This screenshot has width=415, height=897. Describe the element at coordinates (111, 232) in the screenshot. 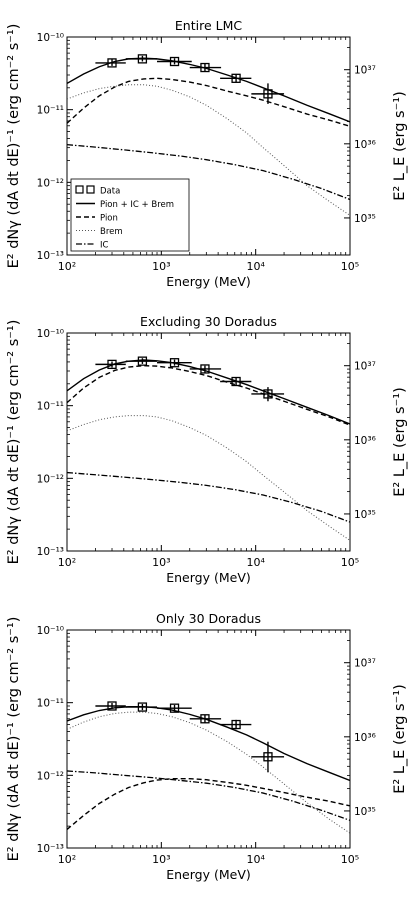

I see `legend-label: Brem` at that location.